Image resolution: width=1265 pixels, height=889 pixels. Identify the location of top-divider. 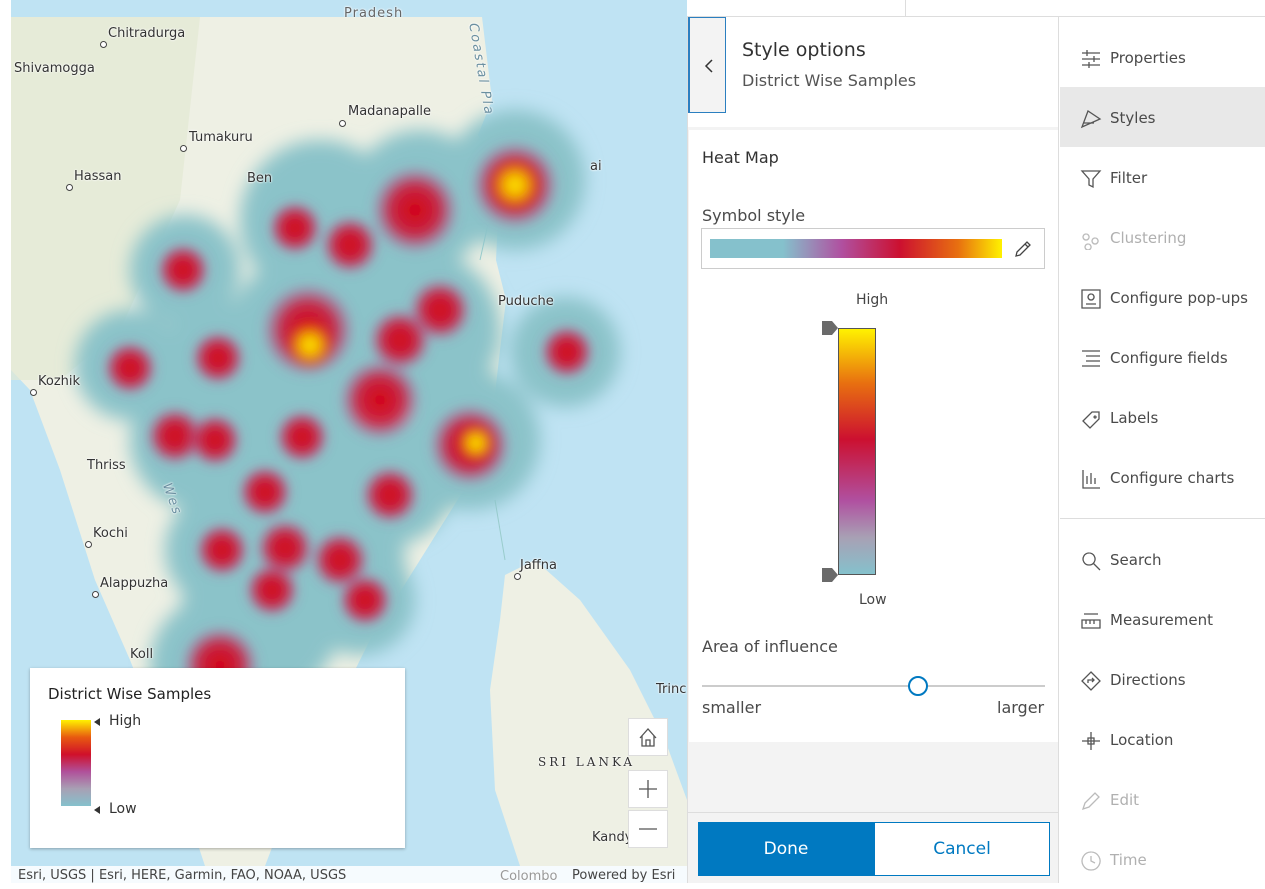
(905, 8).